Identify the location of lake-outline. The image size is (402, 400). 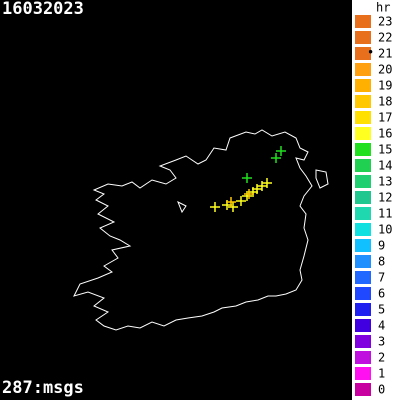
(182, 207).